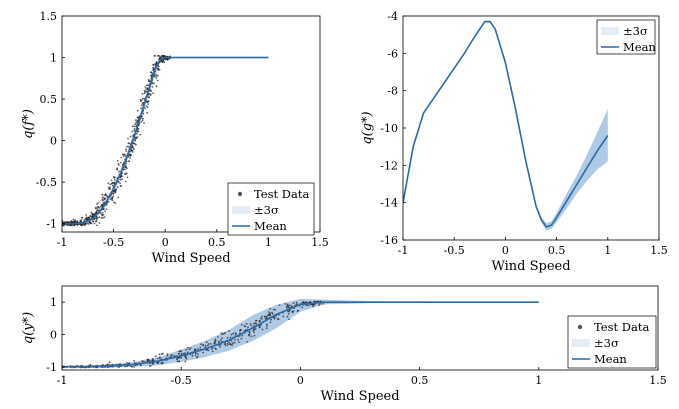  I want to click on legend-label-mean: Mean, so click(610, 359).